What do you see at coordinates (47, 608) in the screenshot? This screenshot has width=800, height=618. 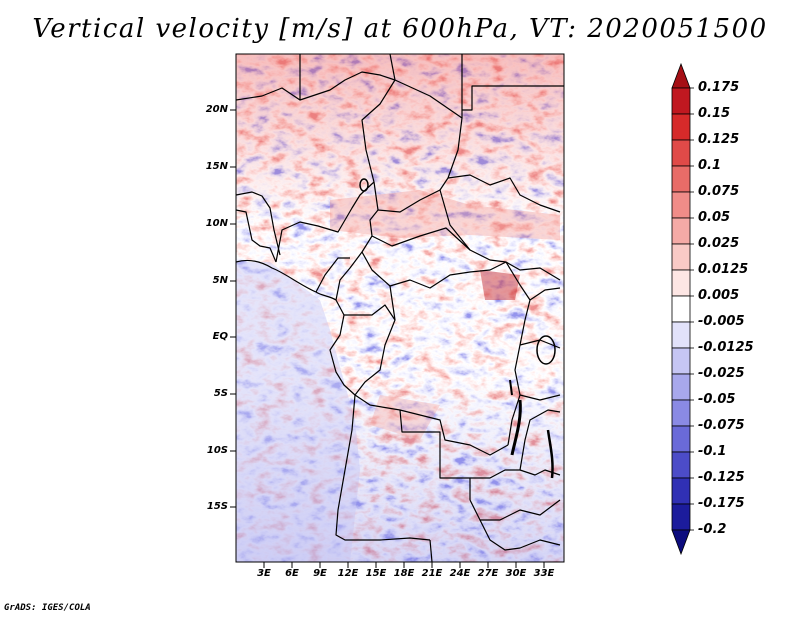 I see `grads-credit: GrADS: IGES/COLA` at bounding box center [47, 608].